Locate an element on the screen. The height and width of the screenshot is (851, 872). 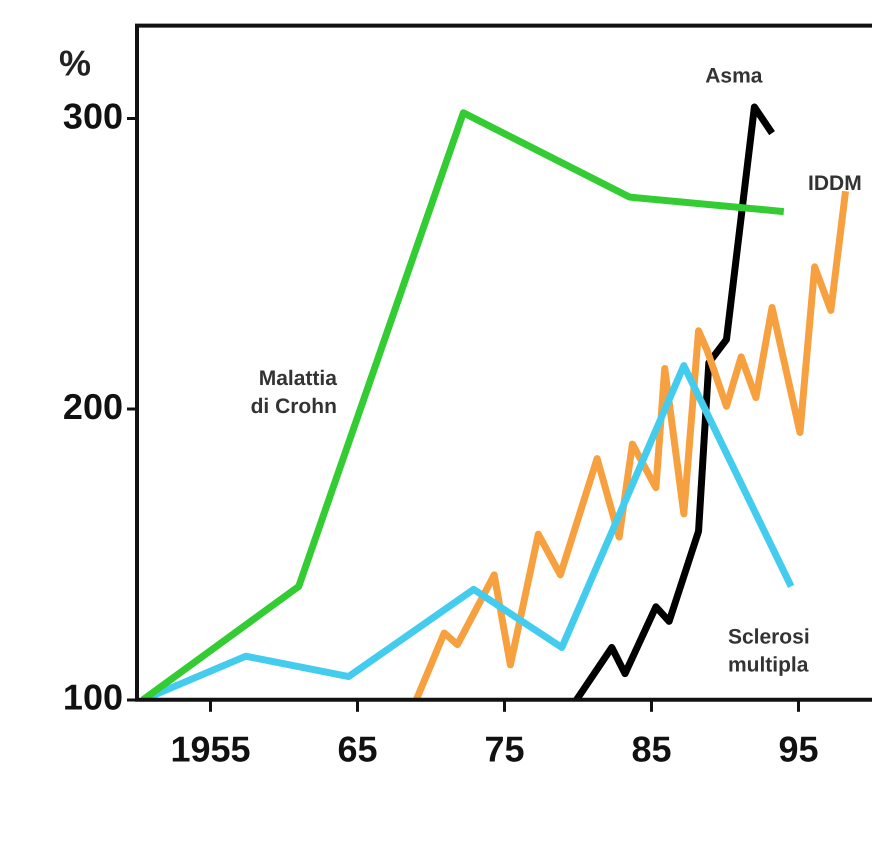
text: Sclerosi multipla is located at coordinates (769, 650).